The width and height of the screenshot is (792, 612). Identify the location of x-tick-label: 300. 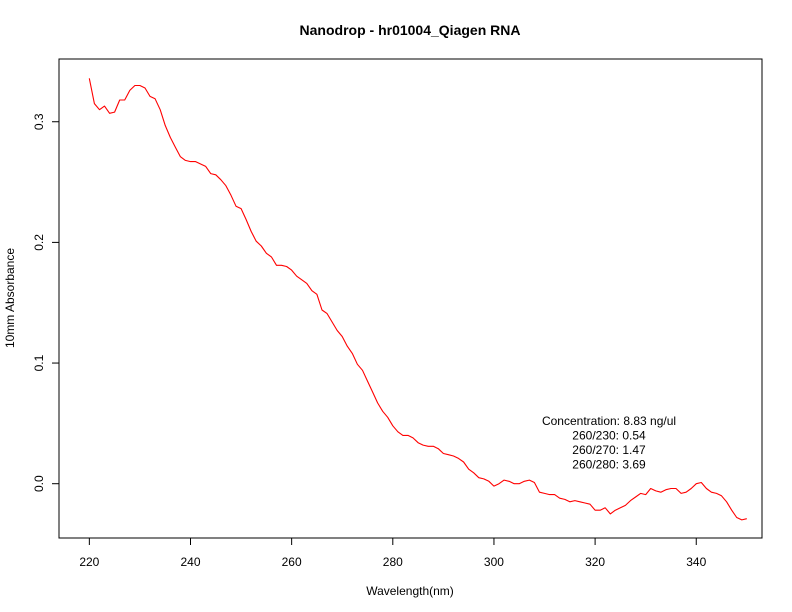
(494, 562).